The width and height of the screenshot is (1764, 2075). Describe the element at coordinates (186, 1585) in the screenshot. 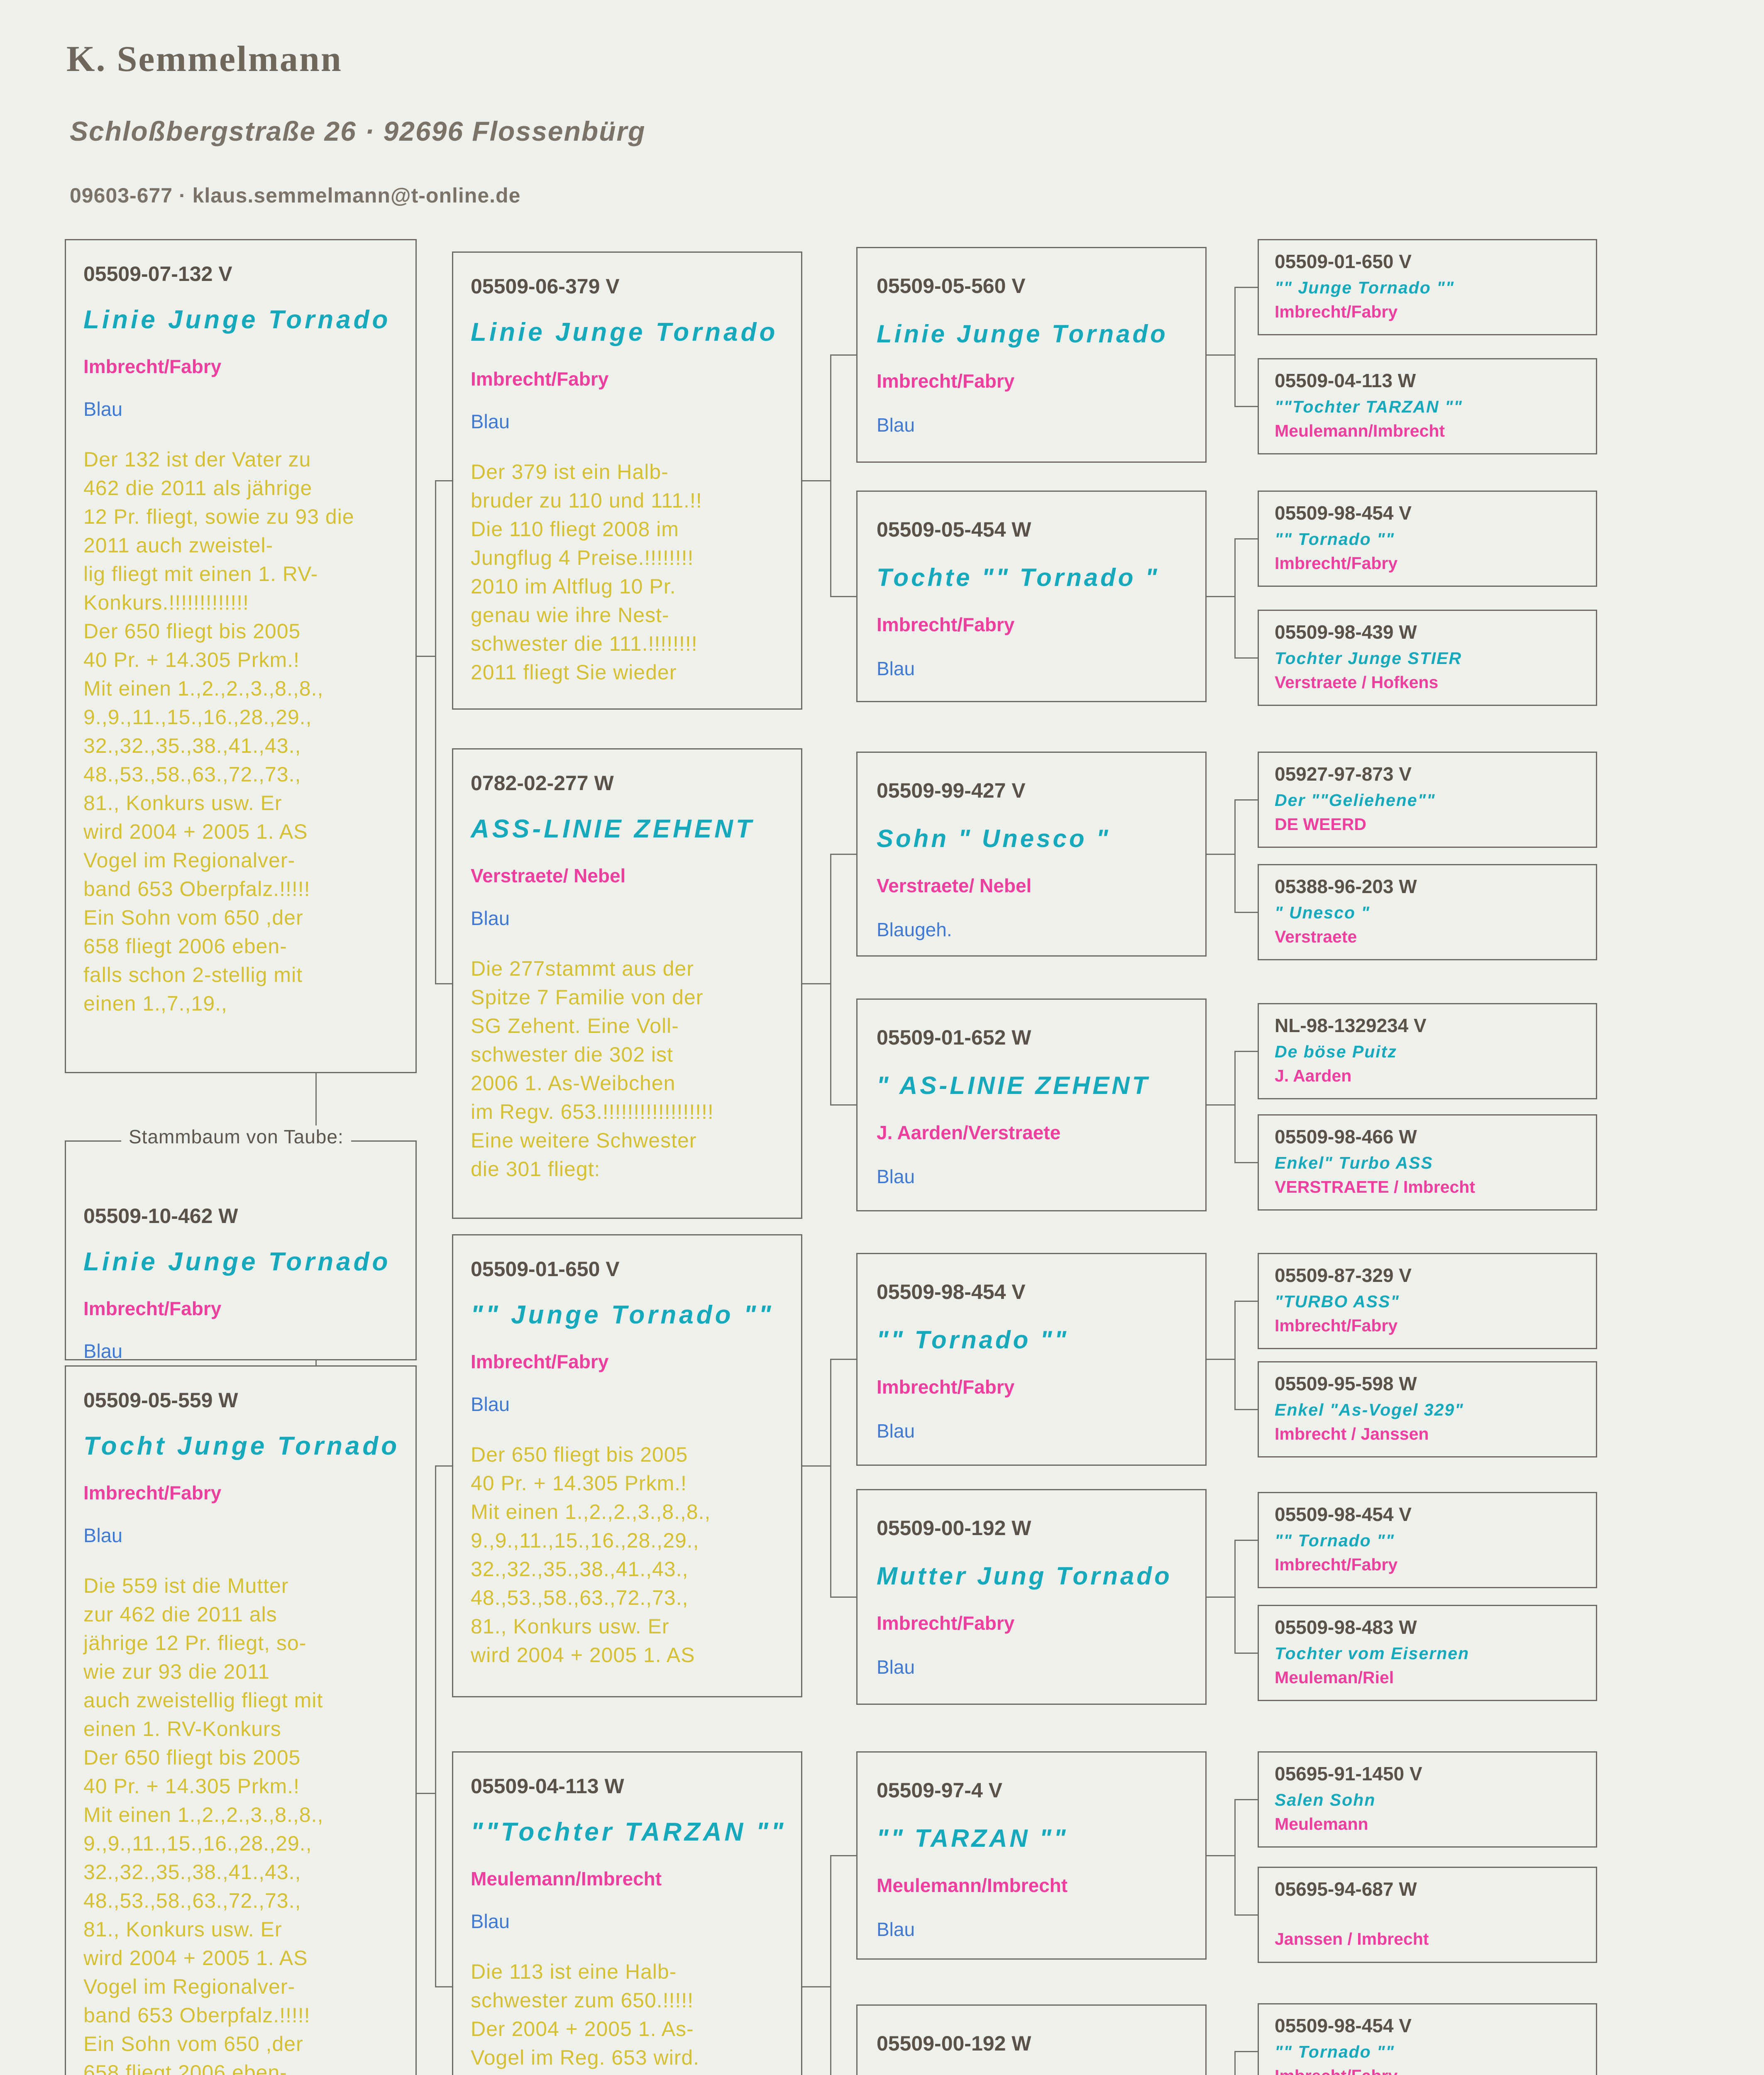

I see `pedigree-note-line: Die 559 ist die Mutter` at that location.